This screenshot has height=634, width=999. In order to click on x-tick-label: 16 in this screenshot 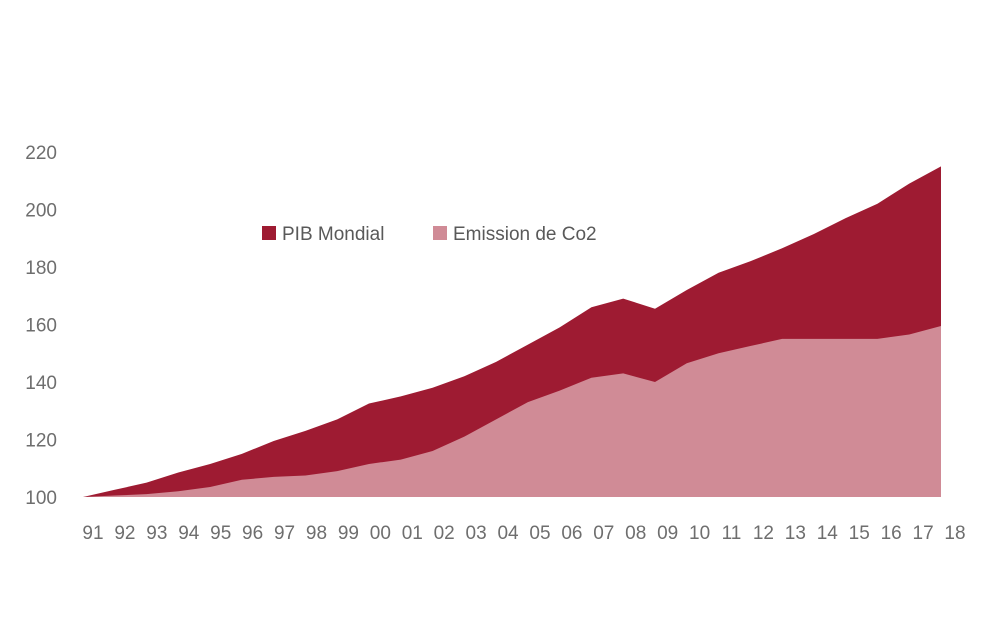, I will do `click(891, 533)`.